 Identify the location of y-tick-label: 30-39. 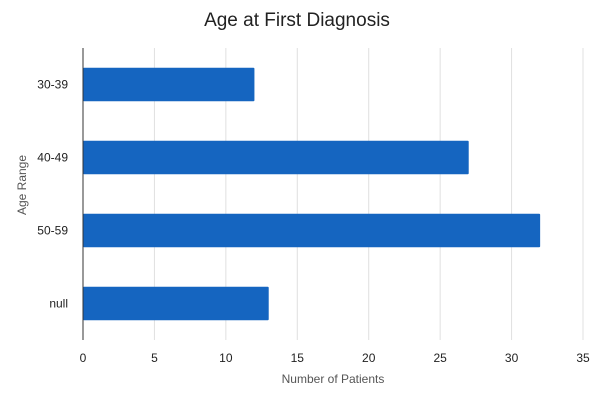
(52, 85).